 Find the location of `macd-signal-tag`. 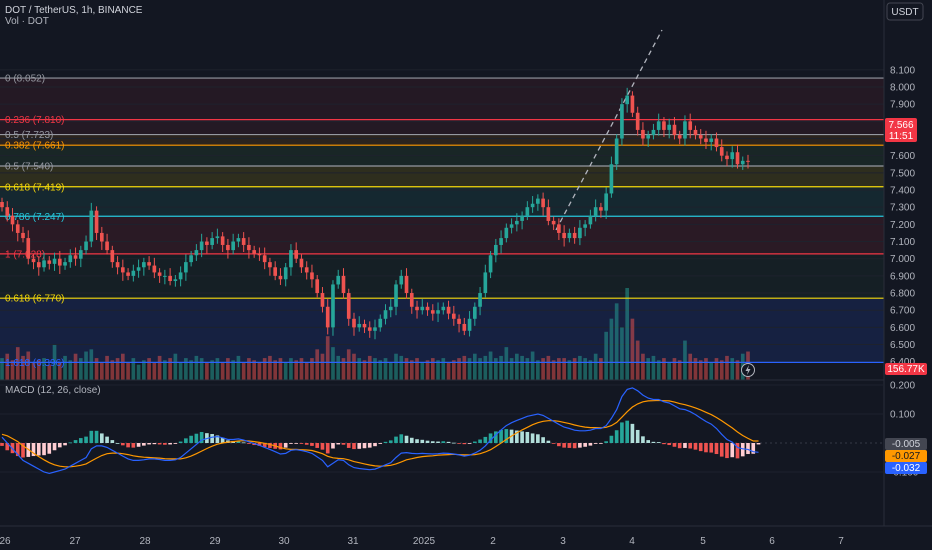

macd-signal-tag is located at coordinates (906, 456).